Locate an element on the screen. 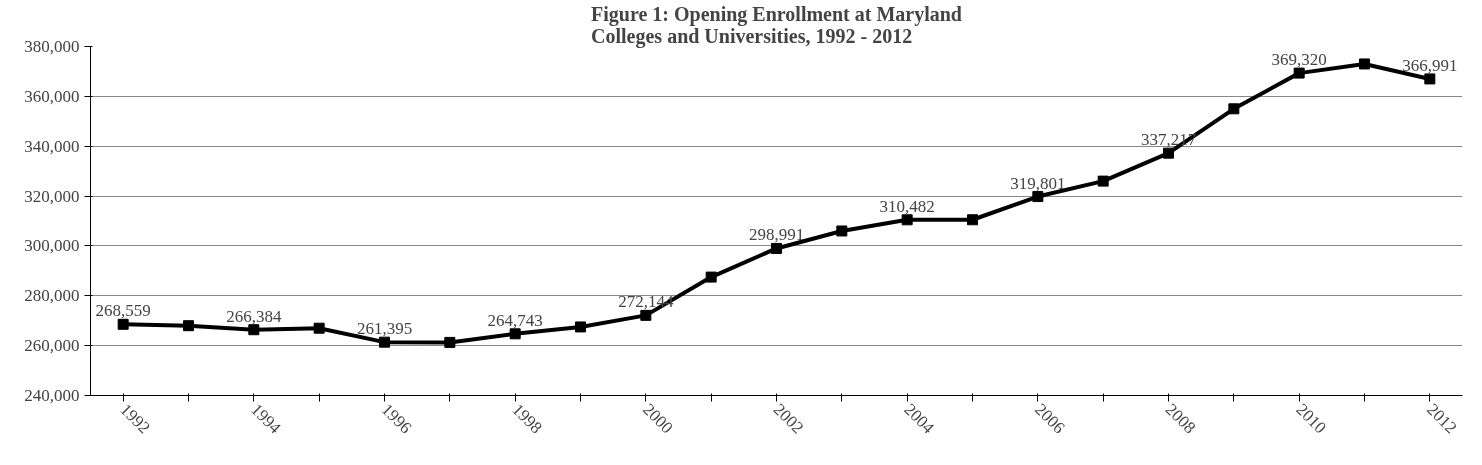 Image resolution: width=1482 pixels, height=465 pixels. y-tick-label: 380,000 is located at coordinates (52, 46).